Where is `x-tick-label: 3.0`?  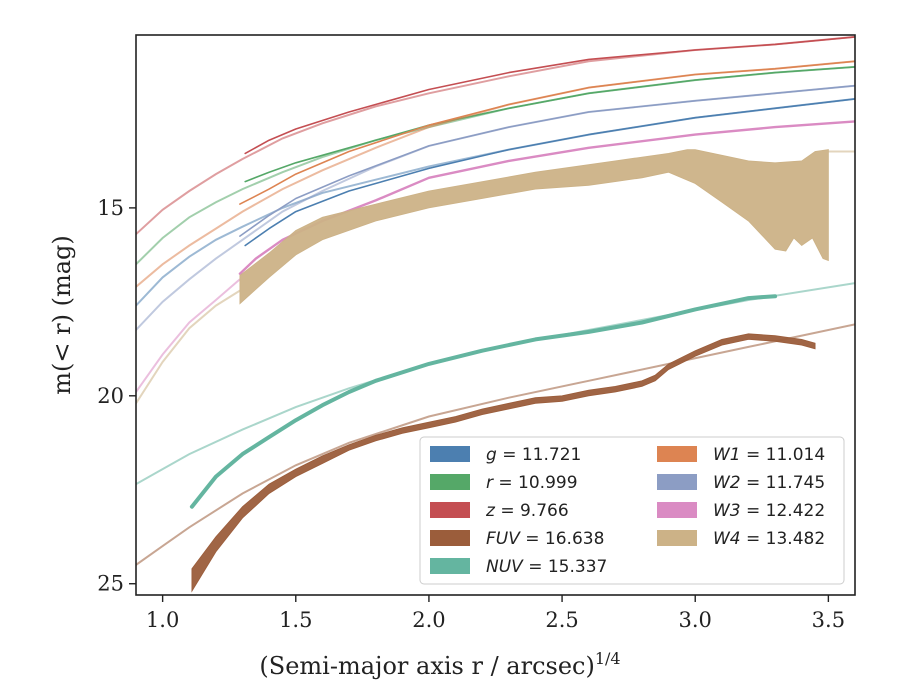 x-tick-label: 3.0 is located at coordinates (695, 620).